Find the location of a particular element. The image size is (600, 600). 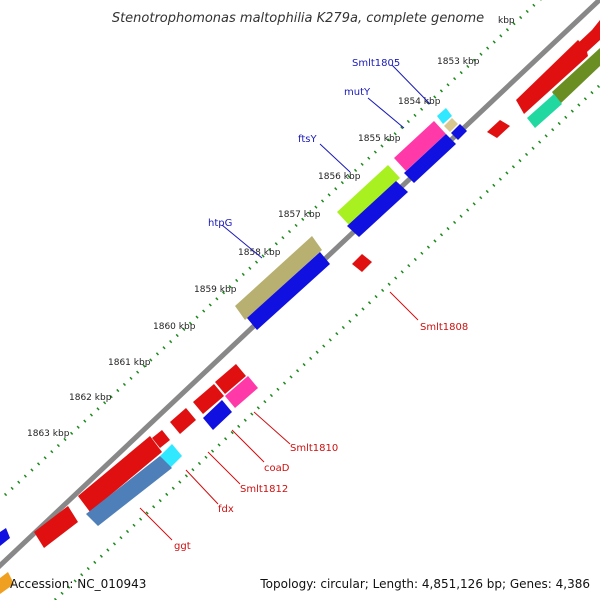

tick-label: 1859 kbp is located at coordinates (215, 290).